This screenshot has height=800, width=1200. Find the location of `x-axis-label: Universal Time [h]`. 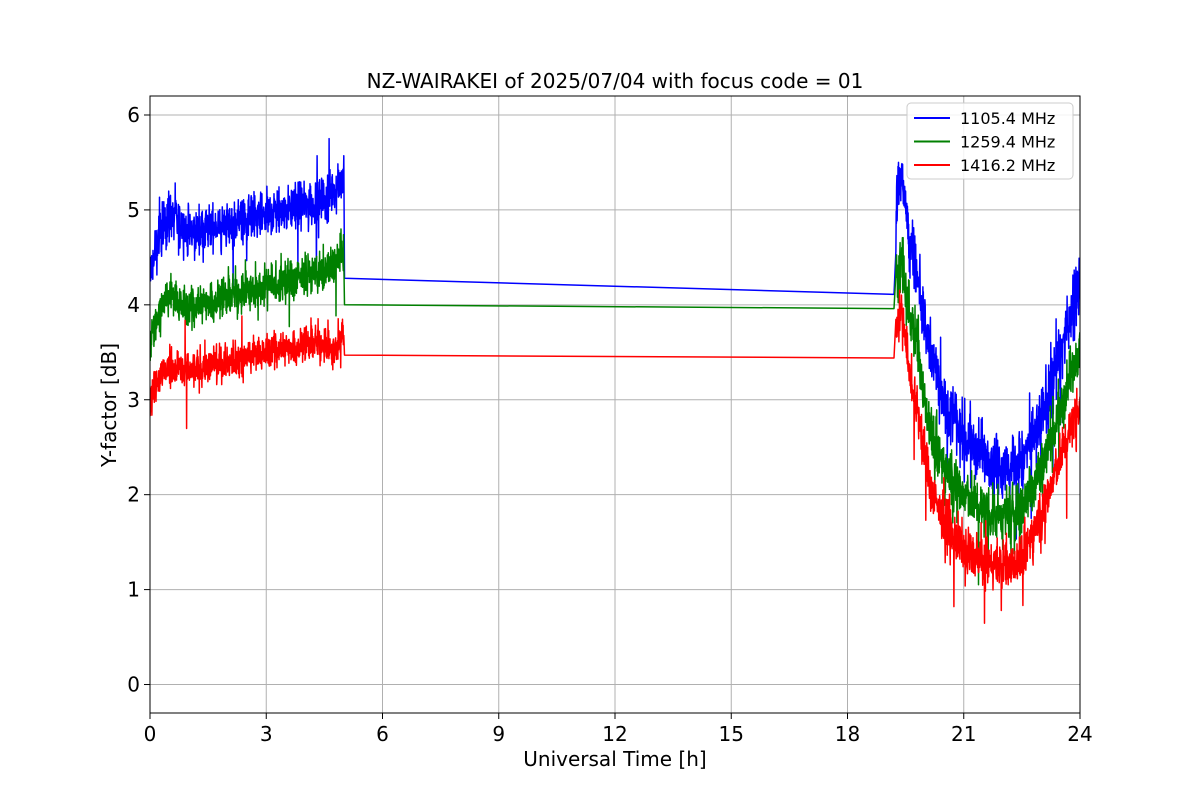

x-axis-label: Universal Time [h] is located at coordinates (614, 759).